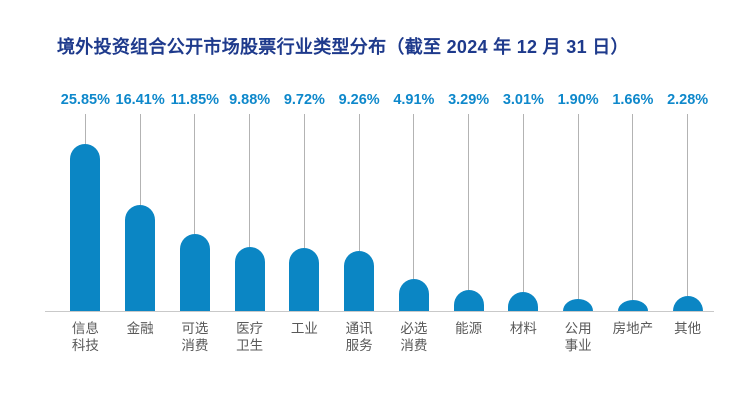 The image size is (751, 406). Describe the element at coordinates (414, 100) in the screenshot. I see `value-label: 4.91%` at that location.